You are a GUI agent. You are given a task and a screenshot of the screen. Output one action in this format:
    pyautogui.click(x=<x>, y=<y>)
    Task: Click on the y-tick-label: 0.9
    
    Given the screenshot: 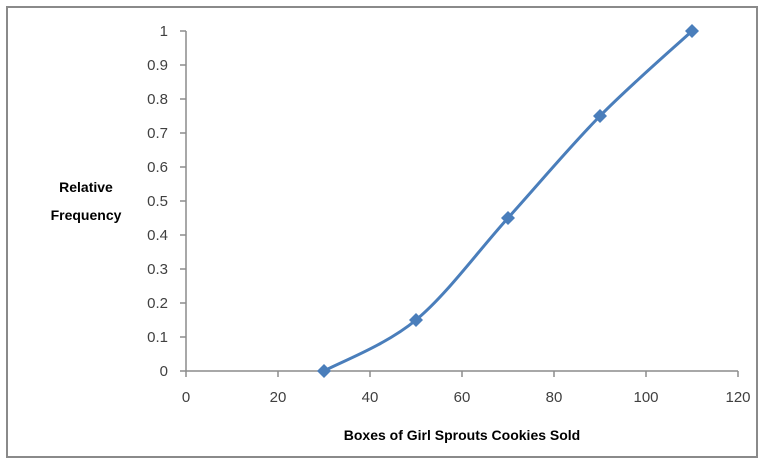 What is the action you would take?
    pyautogui.click(x=157, y=65)
    